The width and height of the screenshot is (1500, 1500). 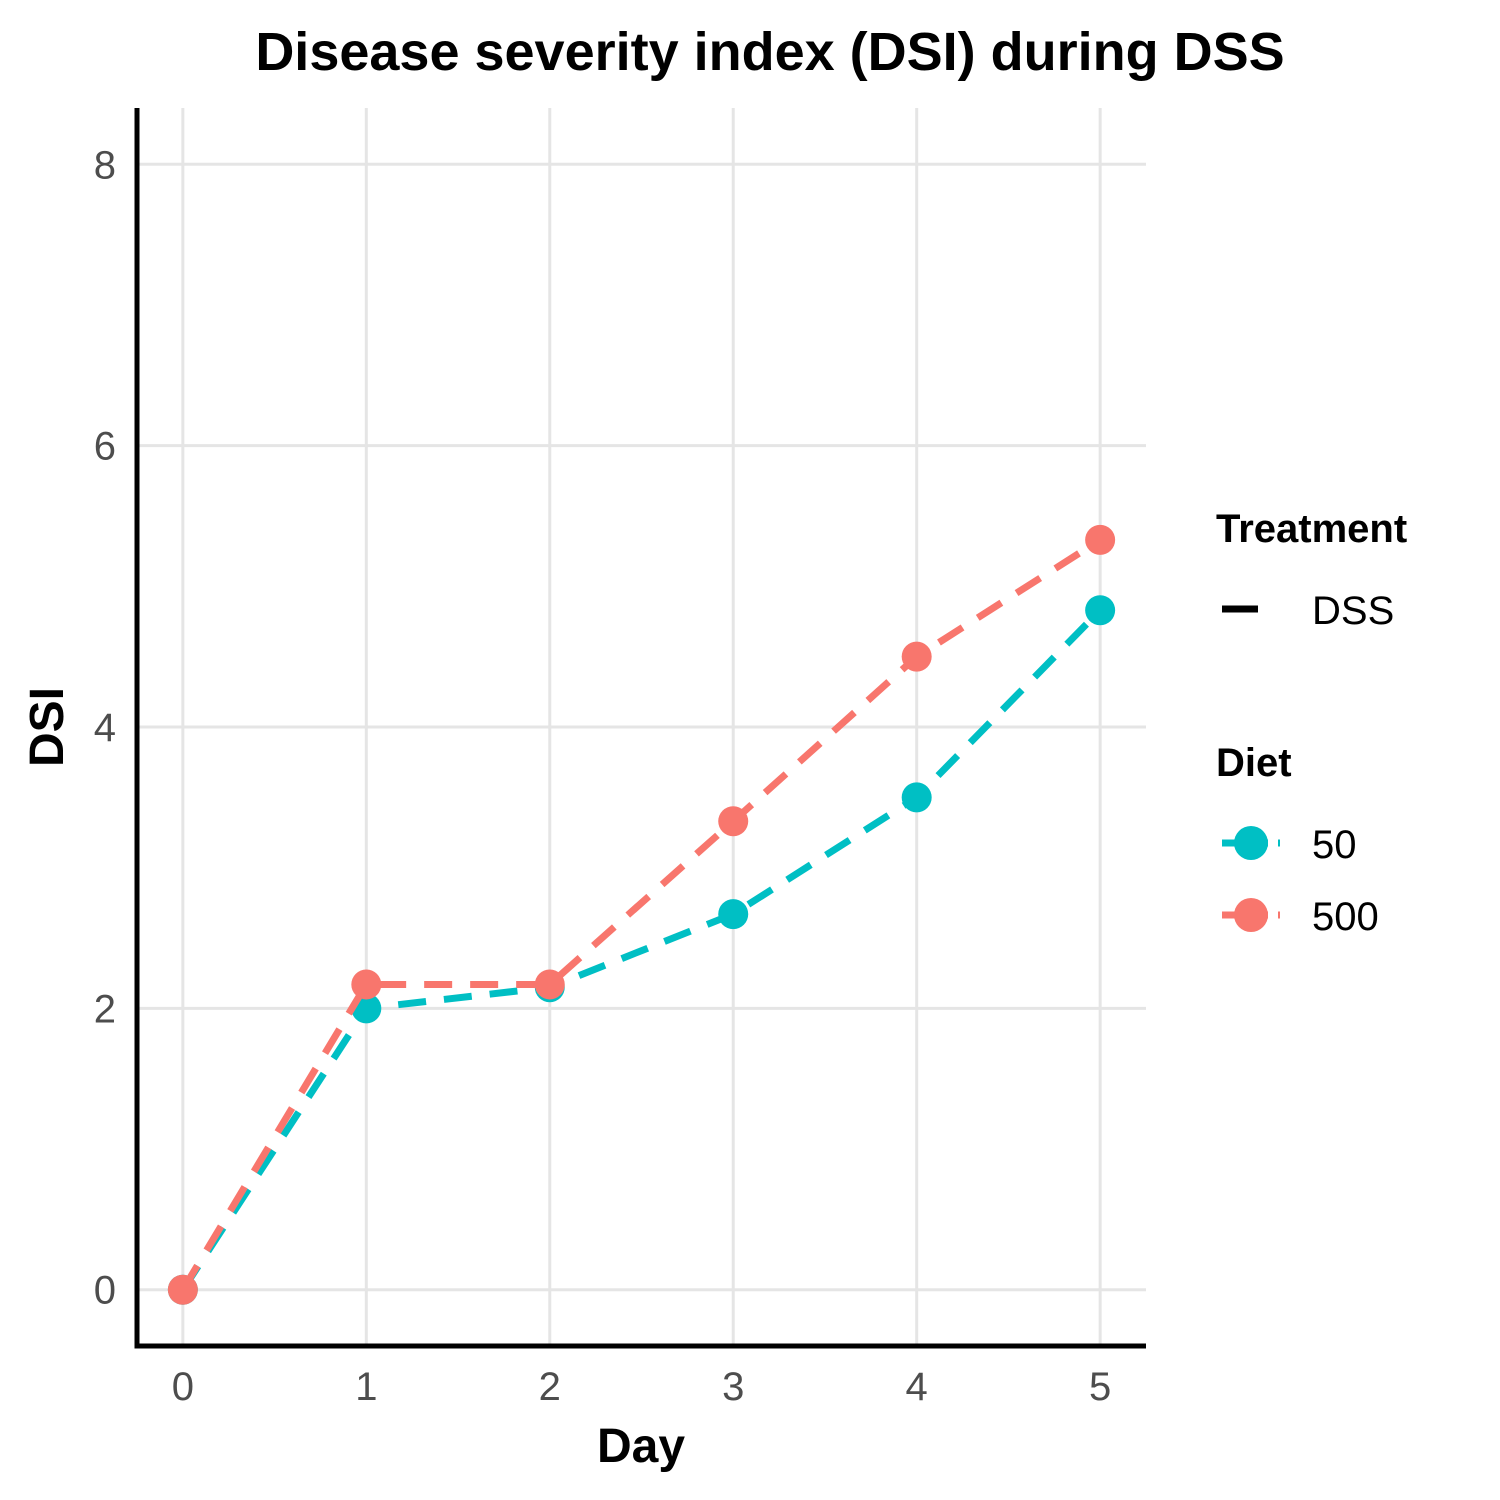 I want to click on legend-diet-label-50: 50, so click(x=1334, y=845).